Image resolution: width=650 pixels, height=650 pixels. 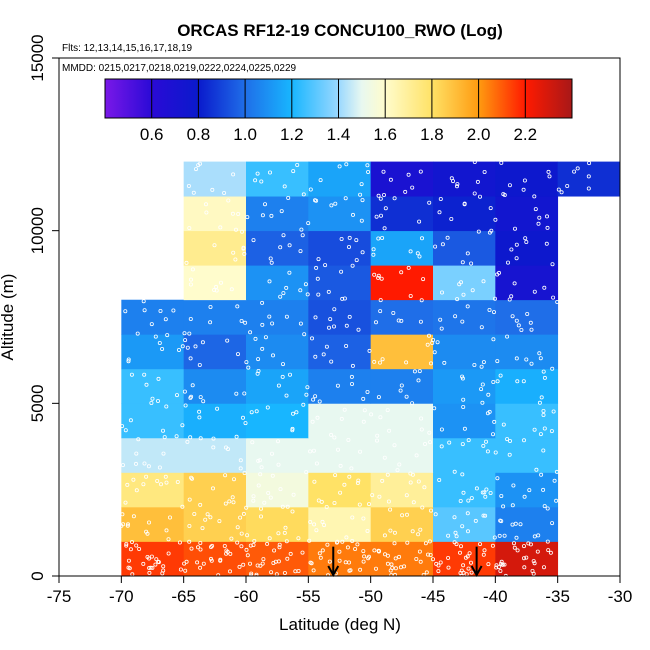 I want to click on x-tick-label: -75, so click(x=59, y=596).